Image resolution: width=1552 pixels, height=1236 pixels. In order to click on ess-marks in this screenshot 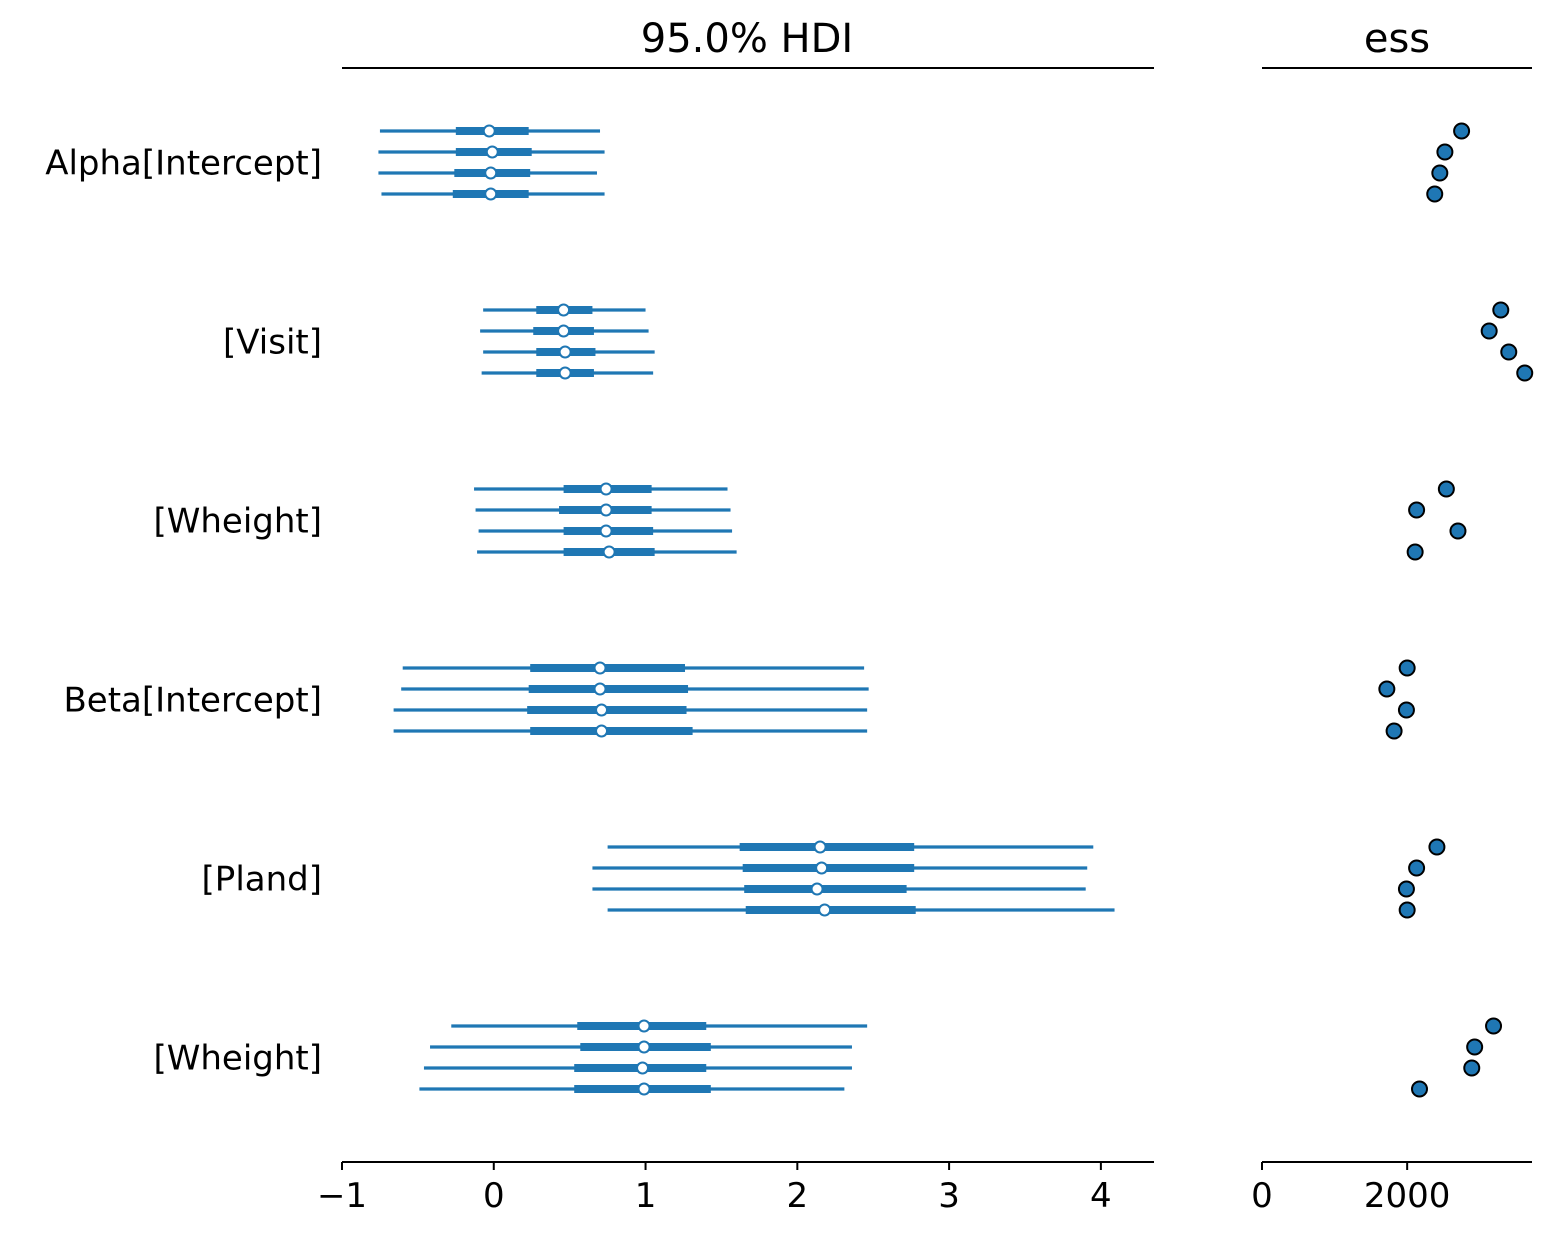, I will do `click(1456, 610)`.